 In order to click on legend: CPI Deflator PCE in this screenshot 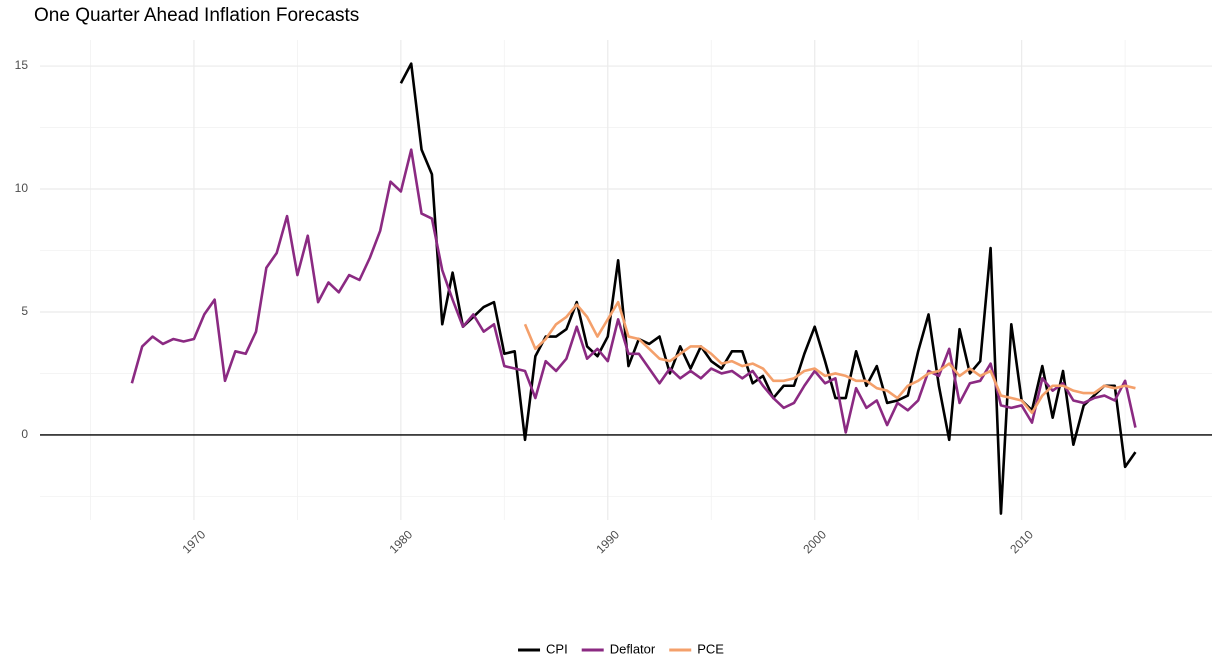, I will do `click(621, 648)`.